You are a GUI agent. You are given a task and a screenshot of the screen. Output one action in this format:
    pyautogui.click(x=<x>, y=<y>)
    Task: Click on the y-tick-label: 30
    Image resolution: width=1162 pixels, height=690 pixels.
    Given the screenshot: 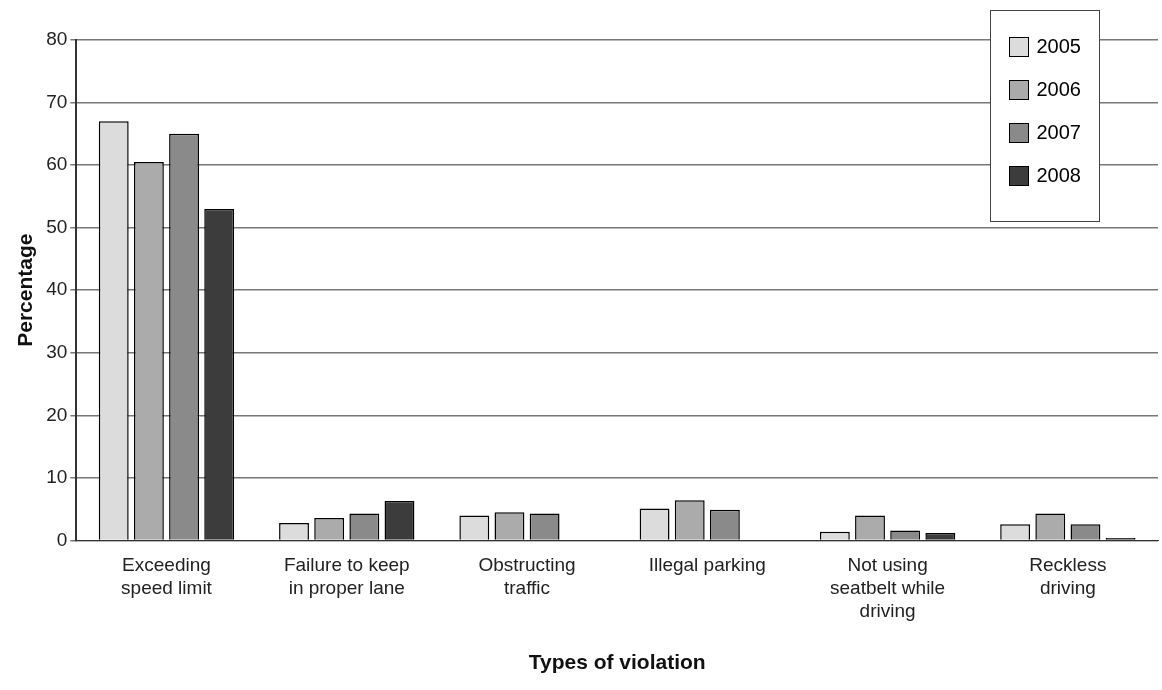 What is the action you would take?
    pyautogui.click(x=57, y=351)
    